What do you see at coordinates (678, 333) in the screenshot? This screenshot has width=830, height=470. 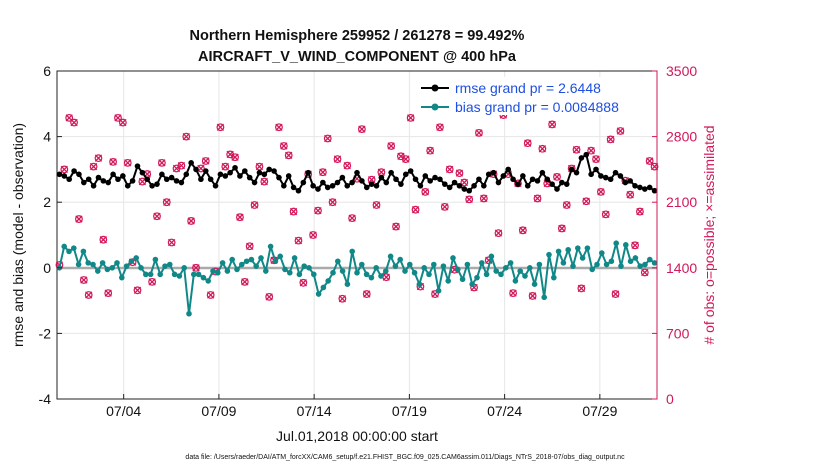 I see `y2-tick-label: 700` at bounding box center [678, 333].